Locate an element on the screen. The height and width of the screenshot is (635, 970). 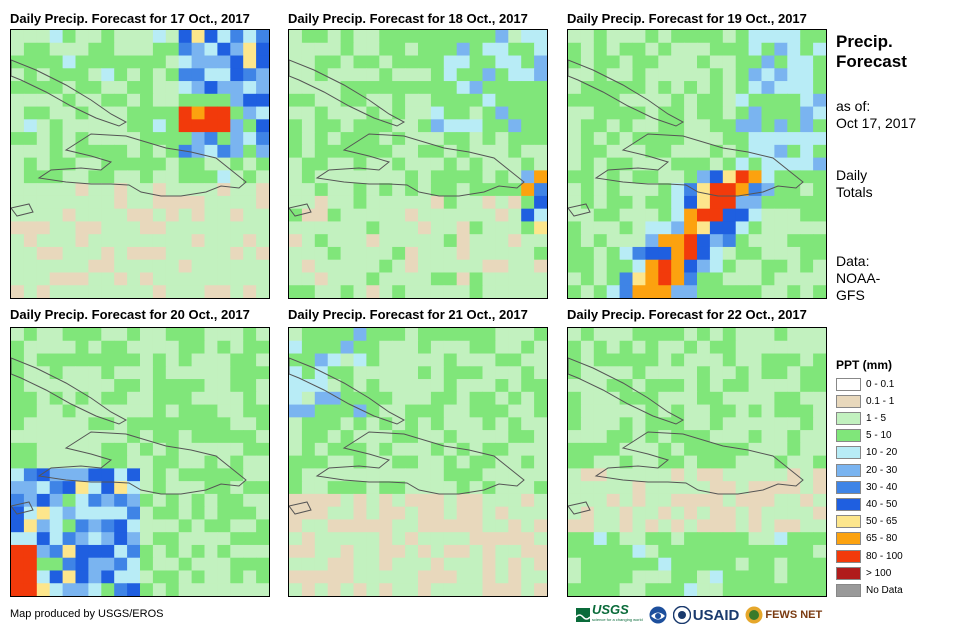
usgs-logo: USGS science for a changing world is located at coordinates (609, 613).